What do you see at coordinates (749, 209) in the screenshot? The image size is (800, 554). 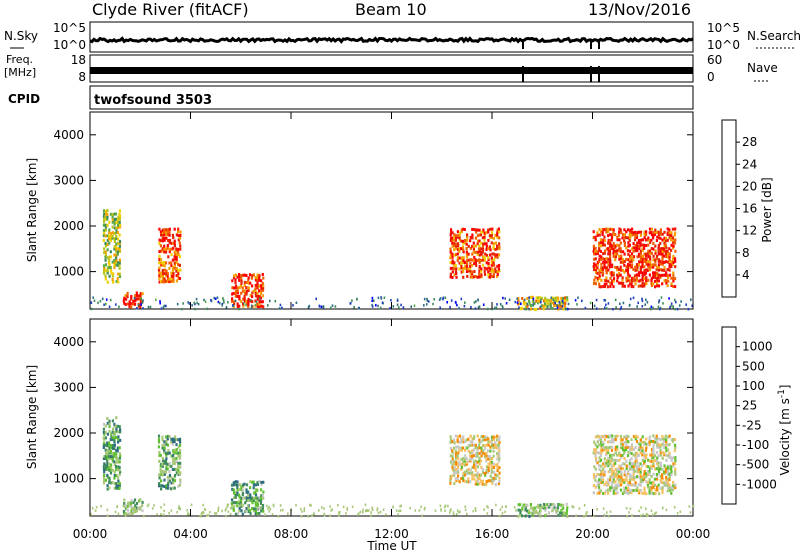 I see `colorbar-tick-label: 16` at bounding box center [749, 209].